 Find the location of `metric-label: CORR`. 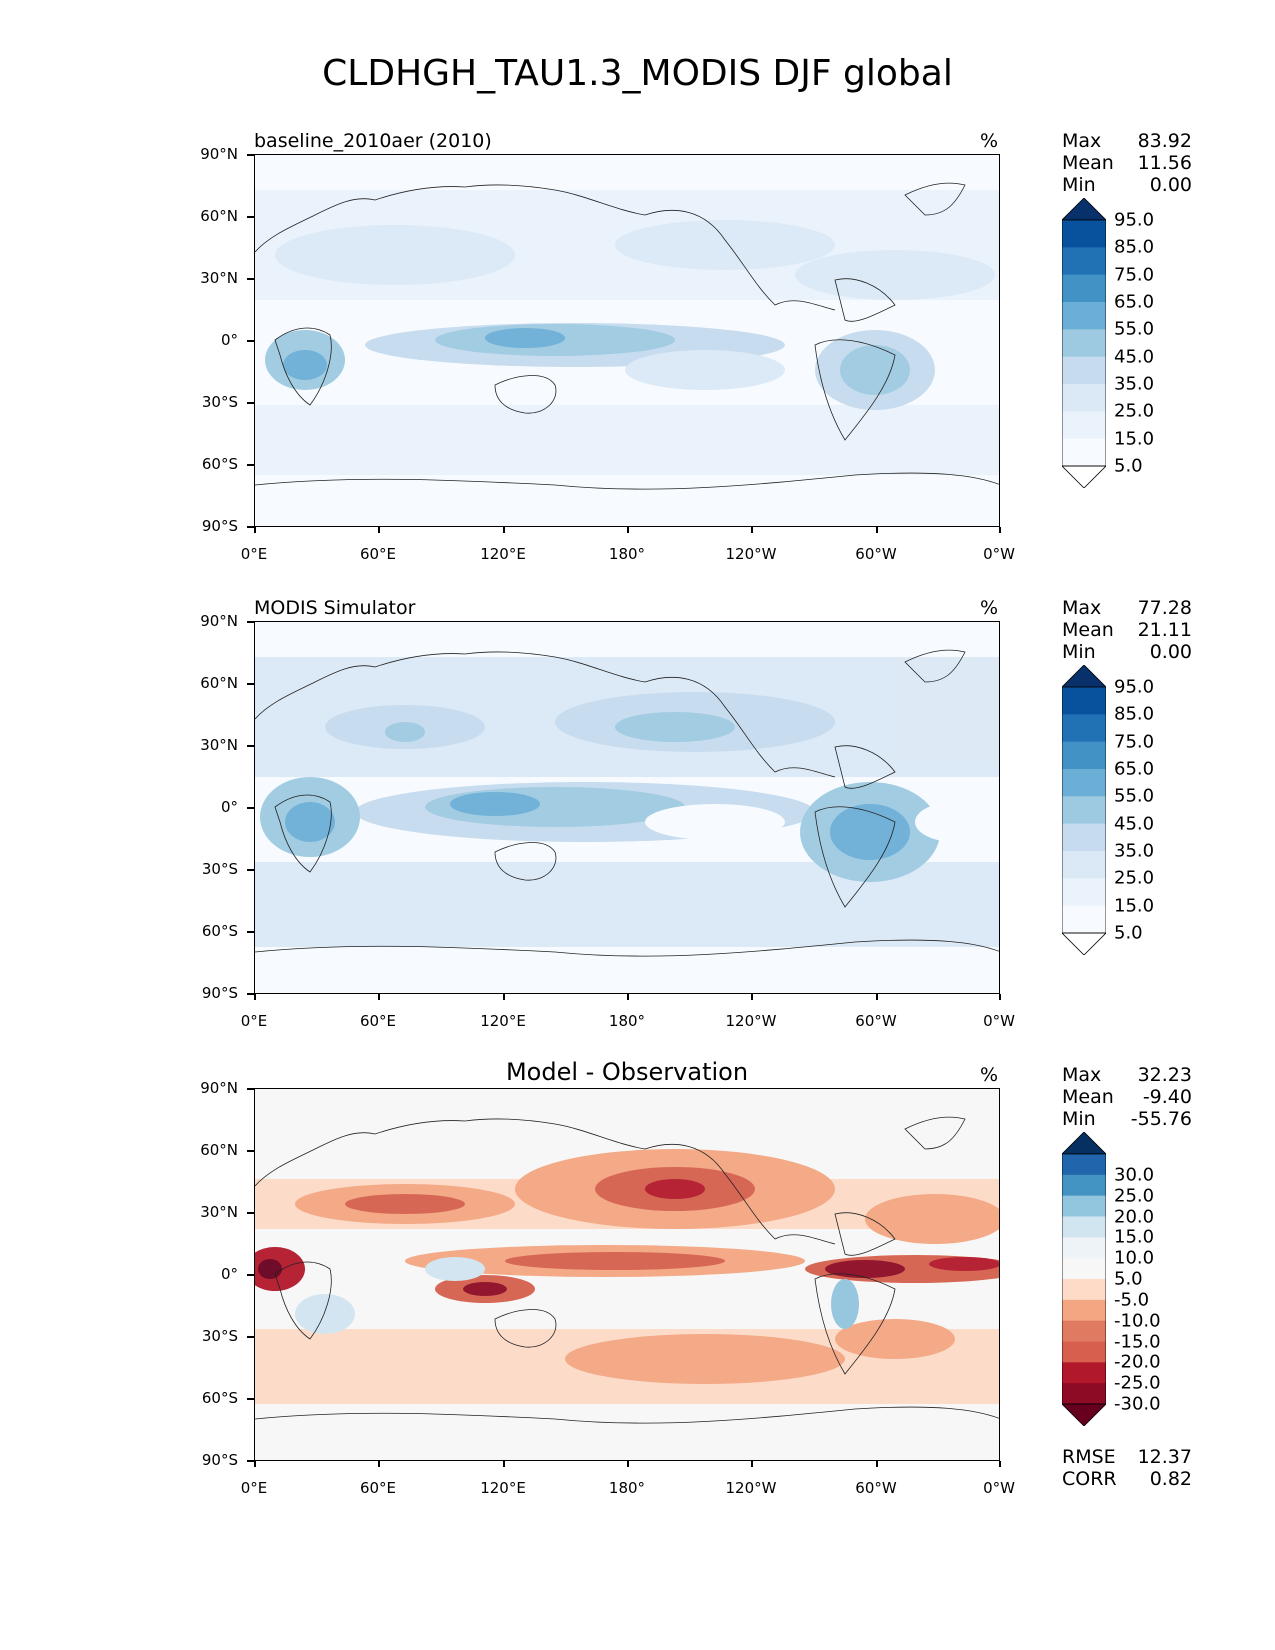

metric-label: CORR is located at coordinates (1089, 1479).